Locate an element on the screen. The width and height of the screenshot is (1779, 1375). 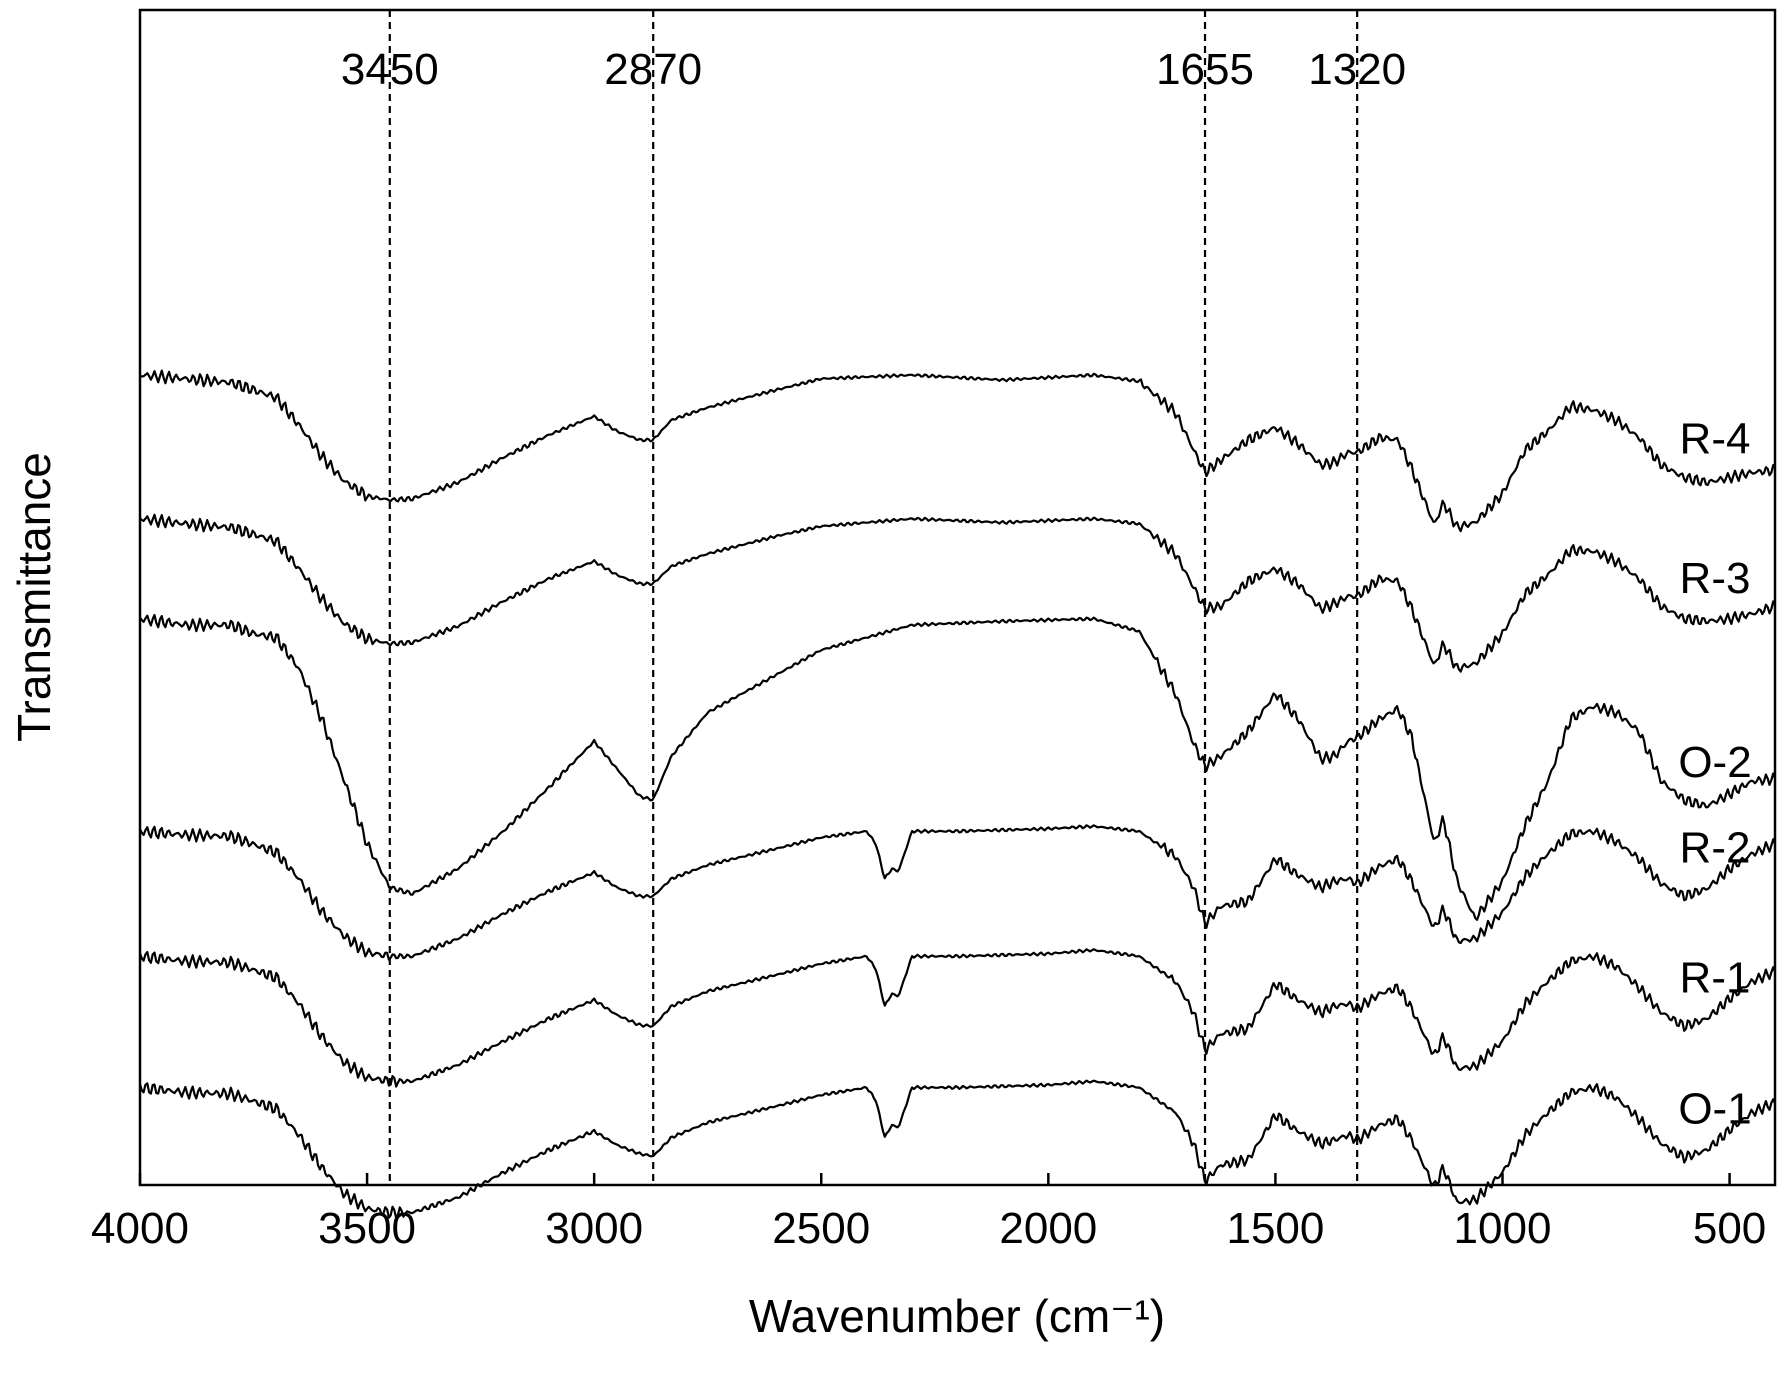
series-label-r-3: R-3 is located at coordinates (1715, 578).